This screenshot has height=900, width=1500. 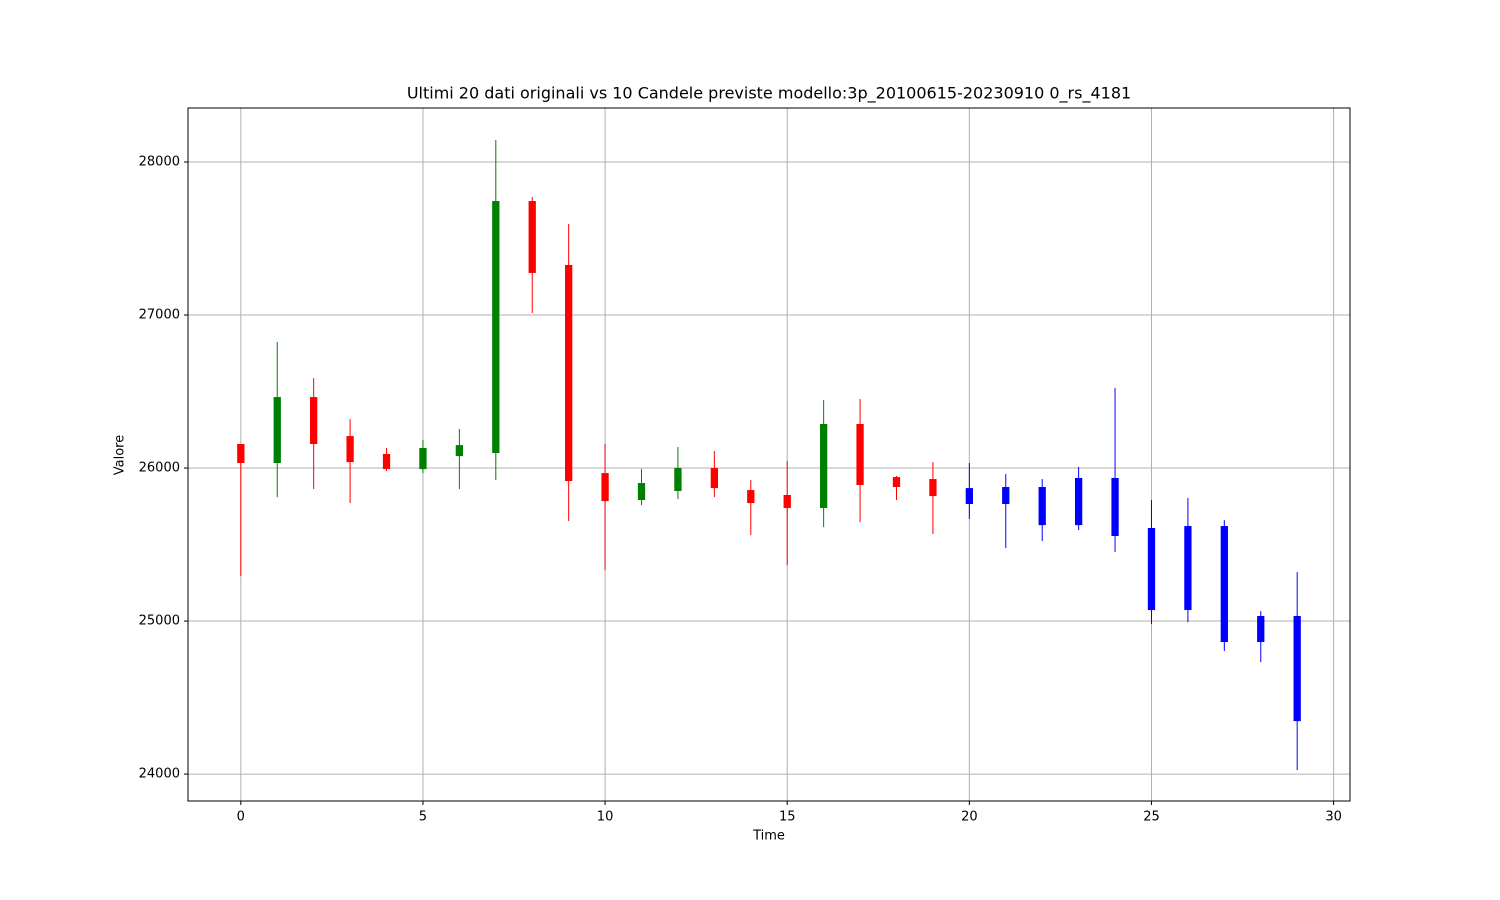 What do you see at coordinates (241, 817) in the screenshot?
I see `x-tick-label: 0` at bounding box center [241, 817].